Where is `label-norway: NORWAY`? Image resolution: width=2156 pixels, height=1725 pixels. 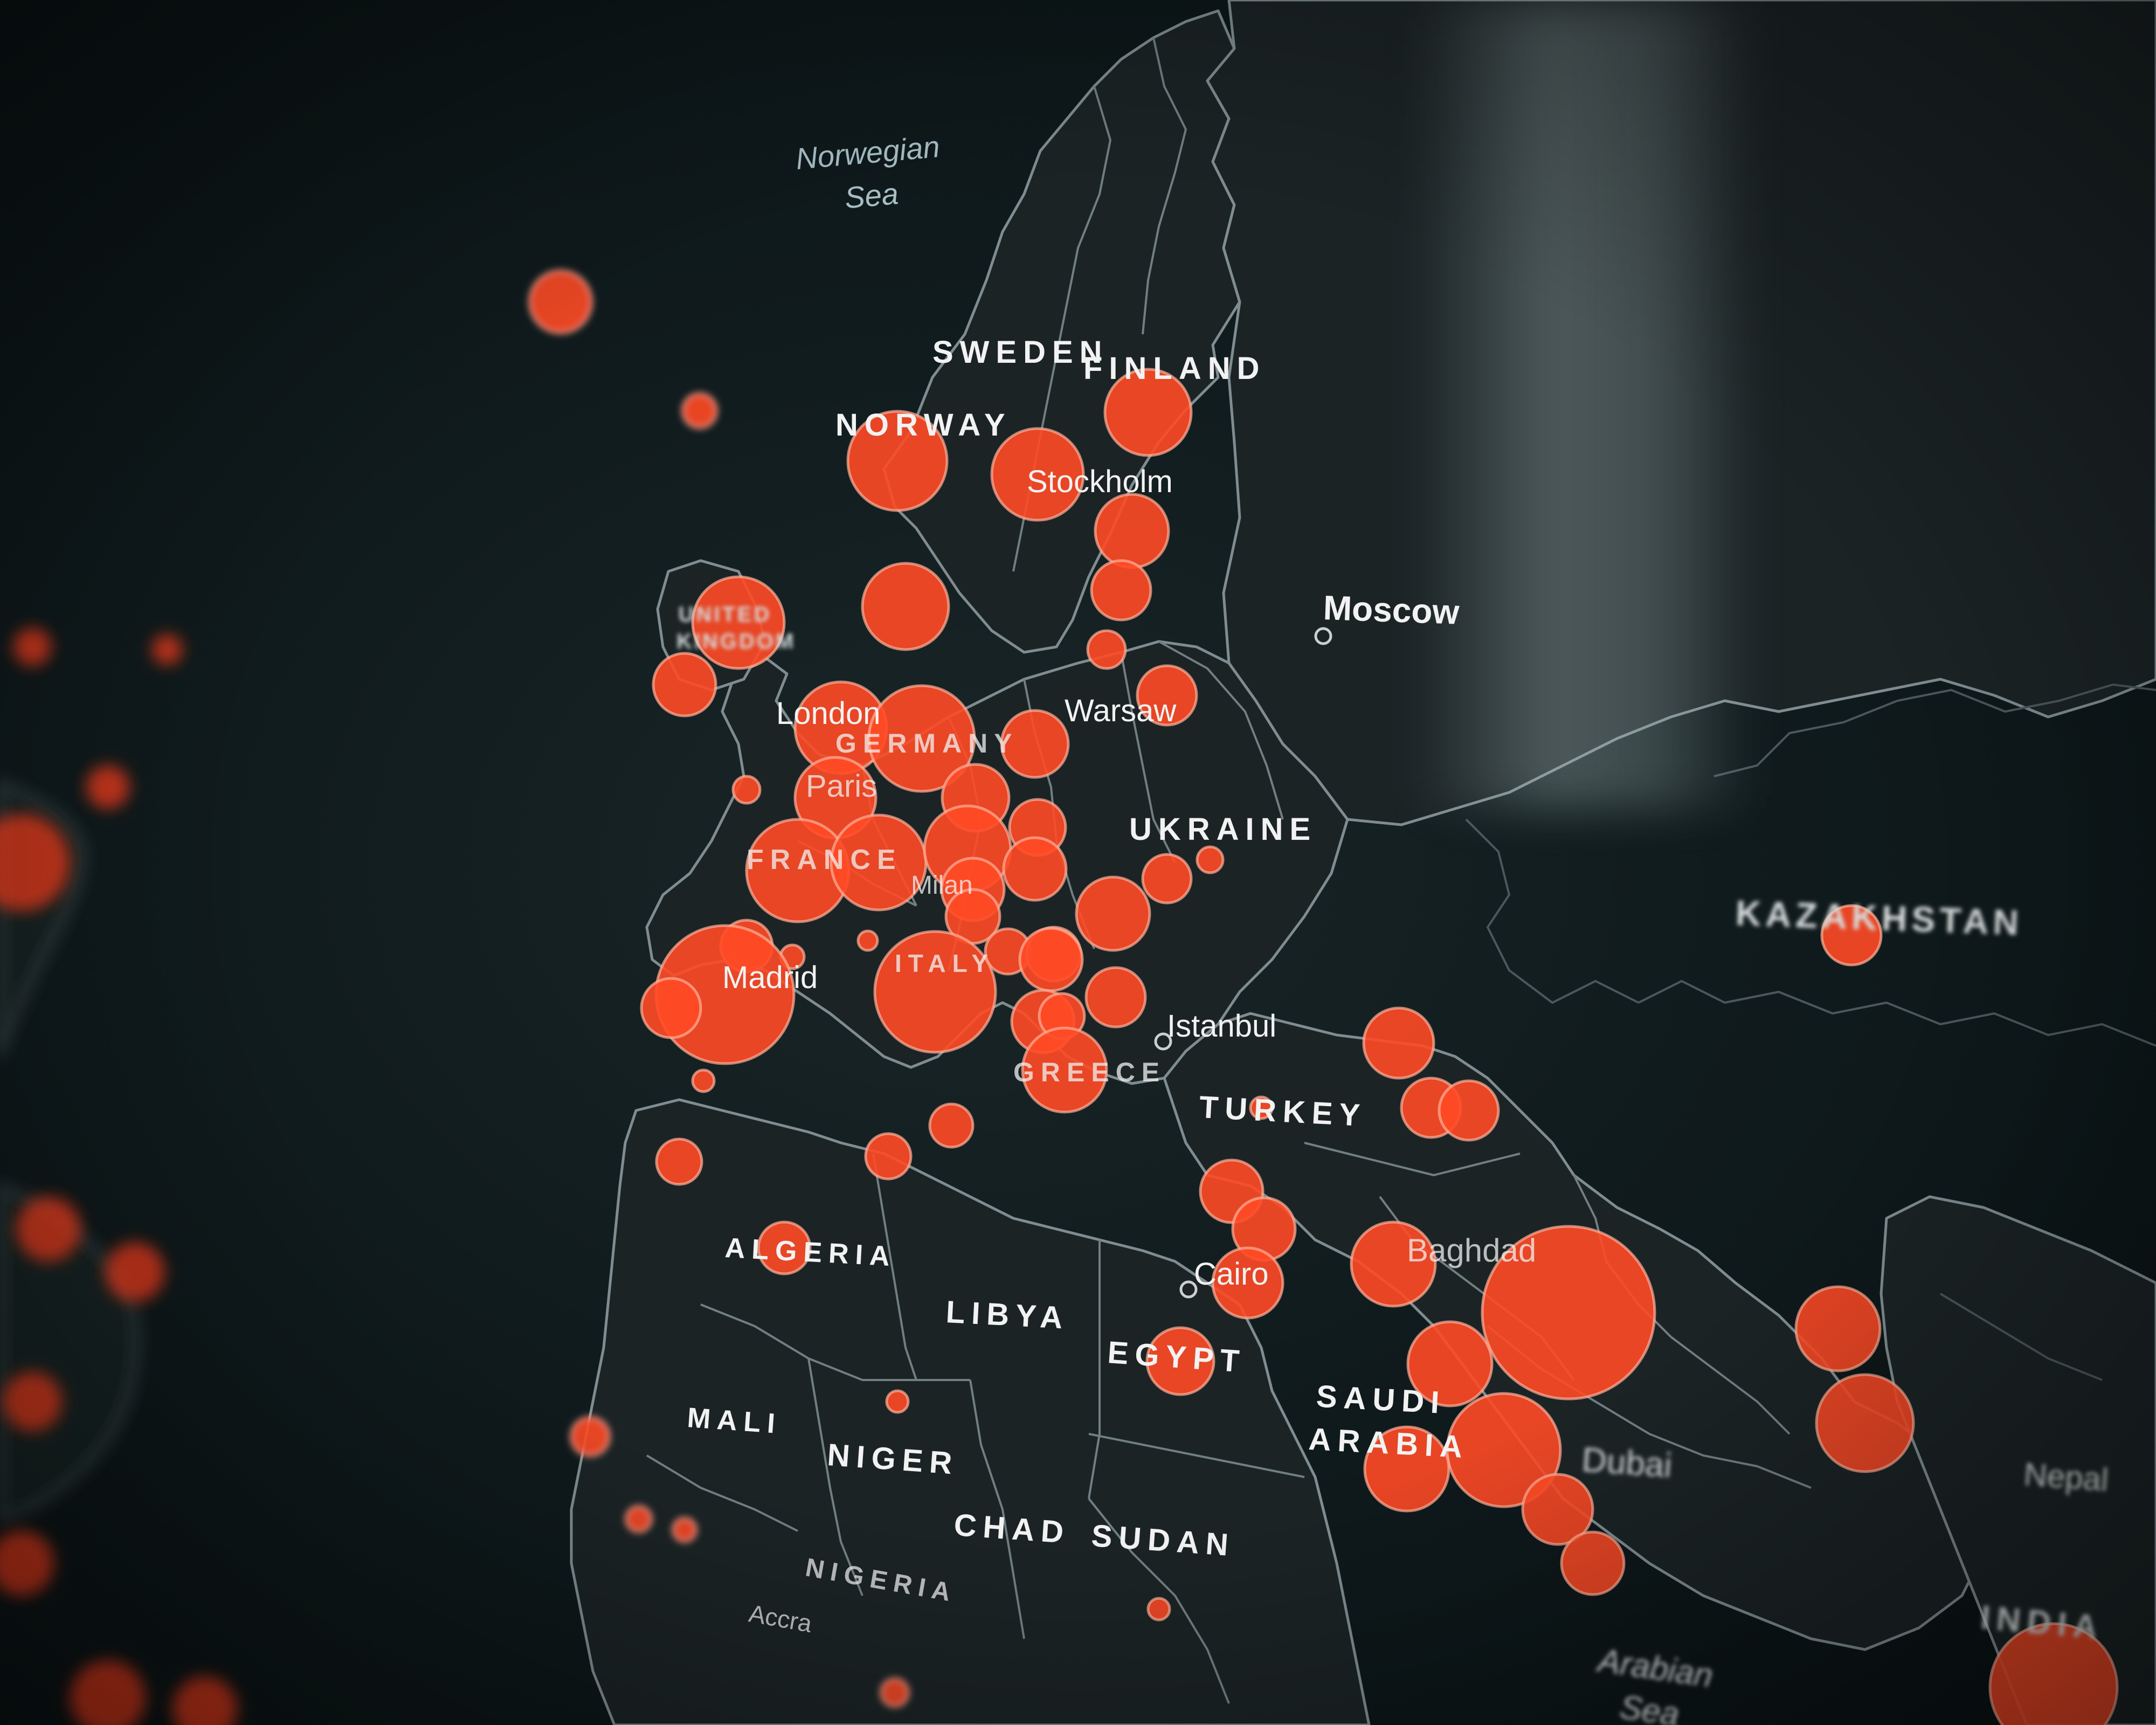
label-norway: NORWAY is located at coordinates (923, 425).